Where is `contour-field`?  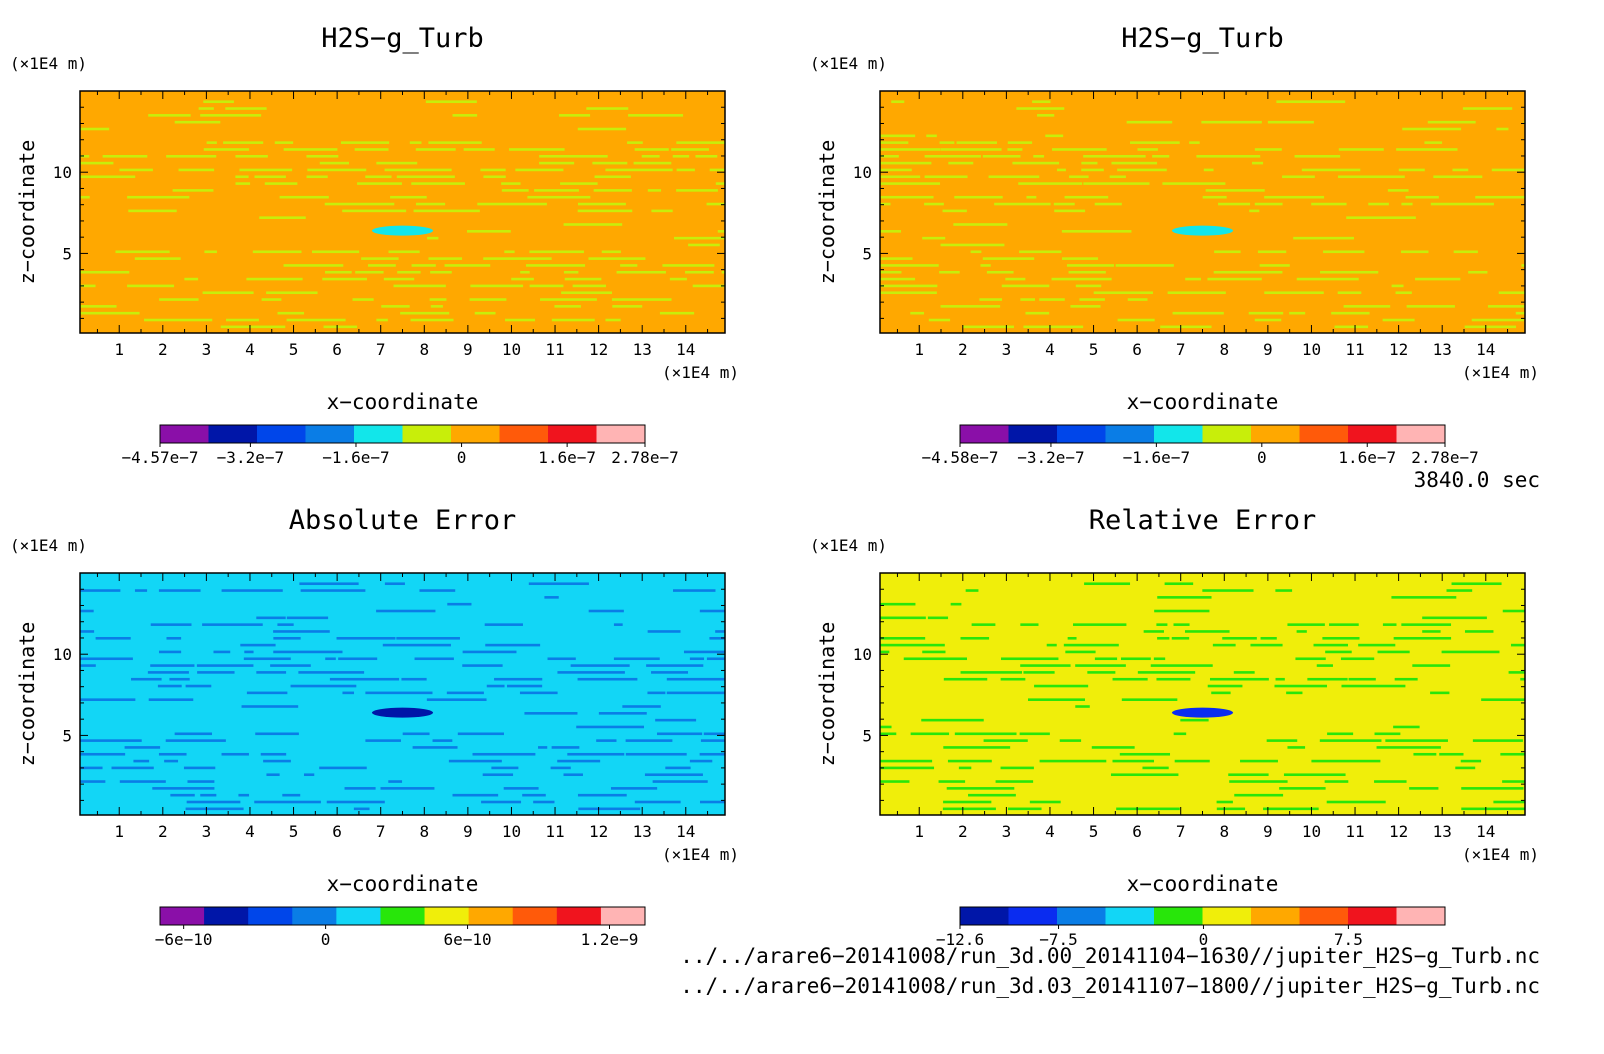 contour-field is located at coordinates (1202, 694).